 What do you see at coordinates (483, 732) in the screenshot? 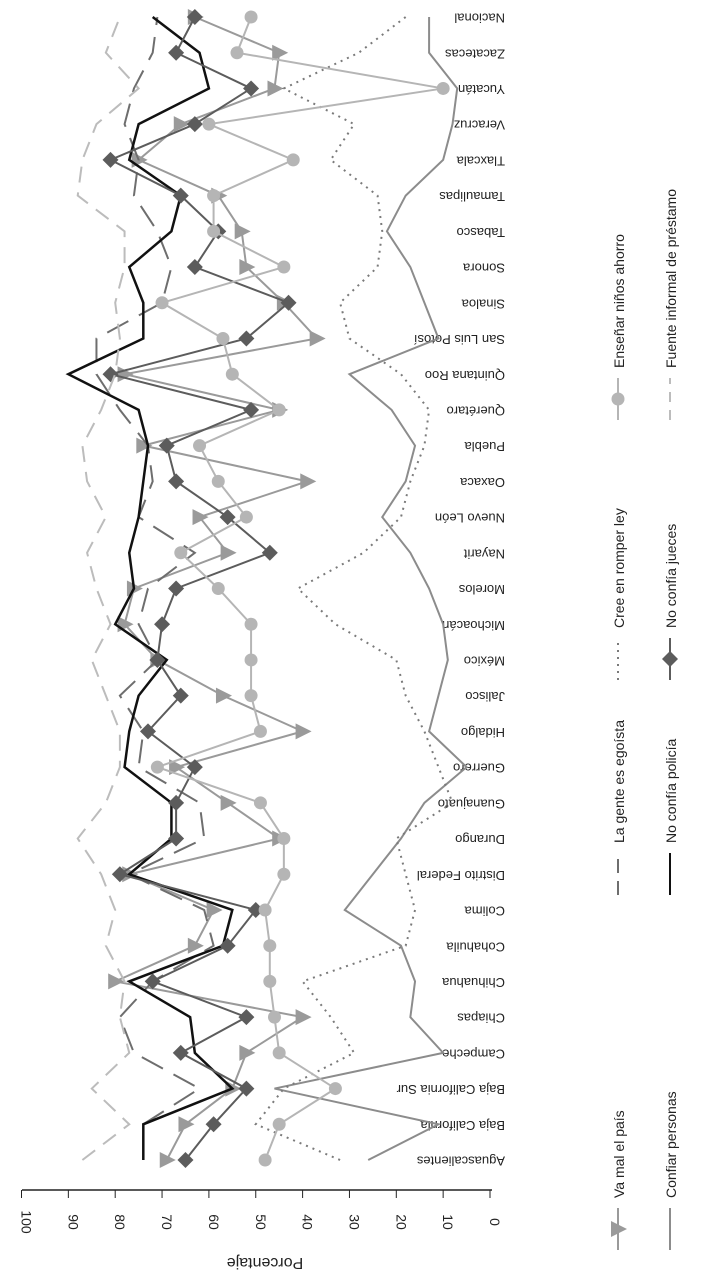
I see `category-label: Hidalgo` at bounding box center [483, 732].